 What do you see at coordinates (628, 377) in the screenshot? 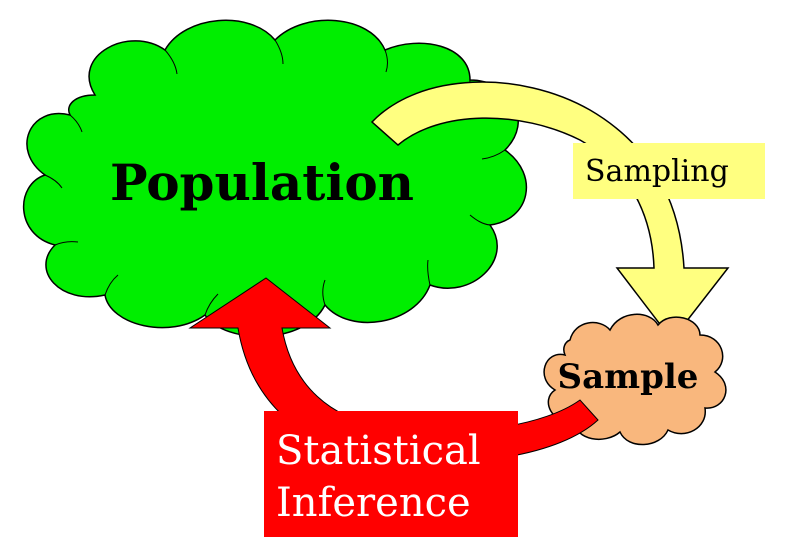
I see `sample-label: Sample` at bounding box center [628, 377].